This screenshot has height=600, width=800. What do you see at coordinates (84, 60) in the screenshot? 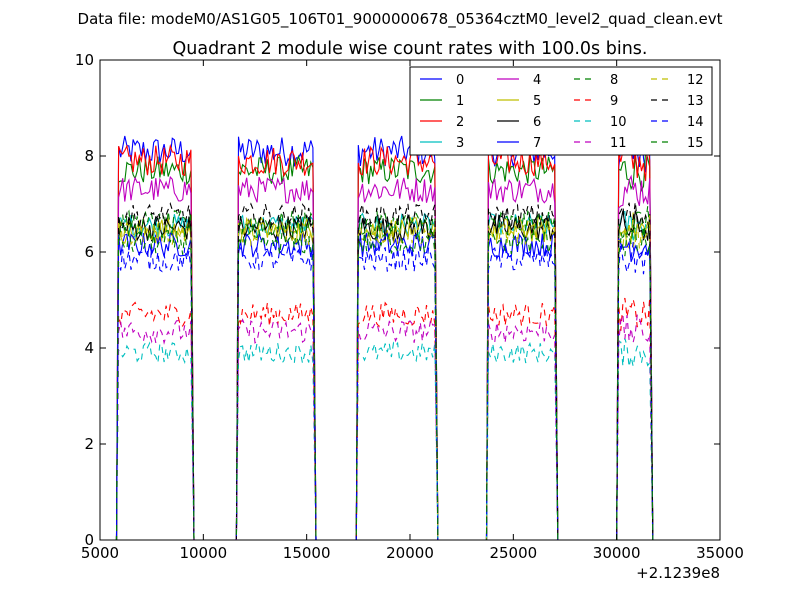
I see `y-tick-label: 10` at bounding box center [84, 60].